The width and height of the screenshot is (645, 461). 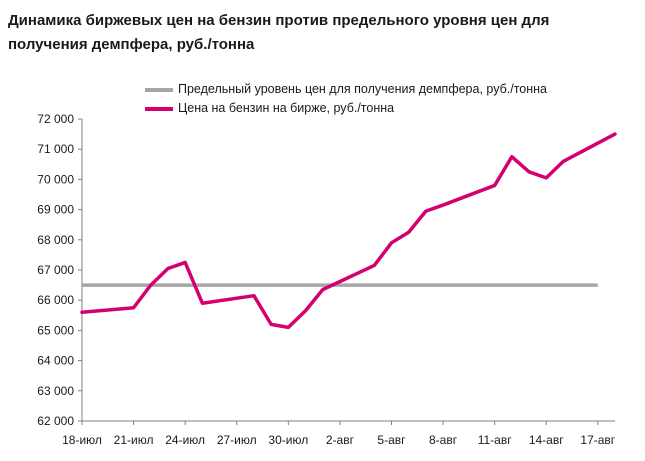 I want to click on x-tick-label: 24-июл, so click(x=185, y=440).